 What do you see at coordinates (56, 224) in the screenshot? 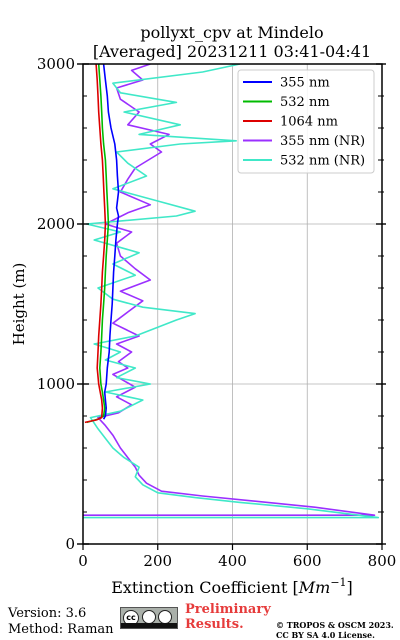
I see `y-tick-label: 2000` at bounding box center [56, 224].